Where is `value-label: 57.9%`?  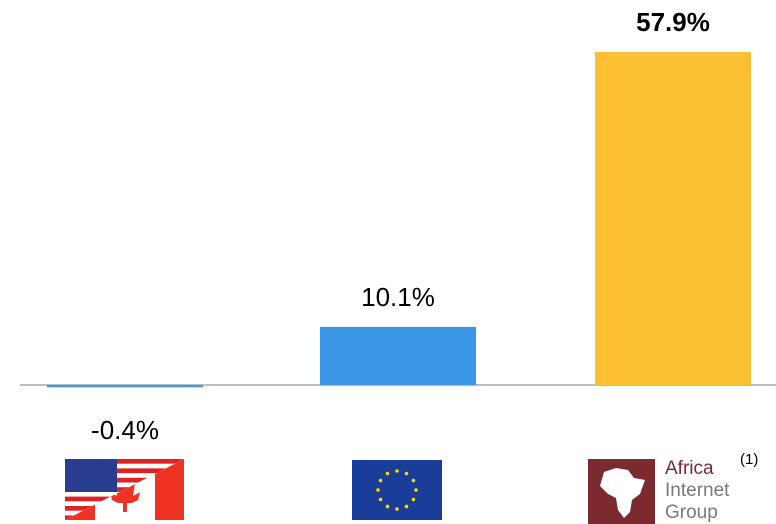 value-label: 57.9% is located at coordinates (673, 22).